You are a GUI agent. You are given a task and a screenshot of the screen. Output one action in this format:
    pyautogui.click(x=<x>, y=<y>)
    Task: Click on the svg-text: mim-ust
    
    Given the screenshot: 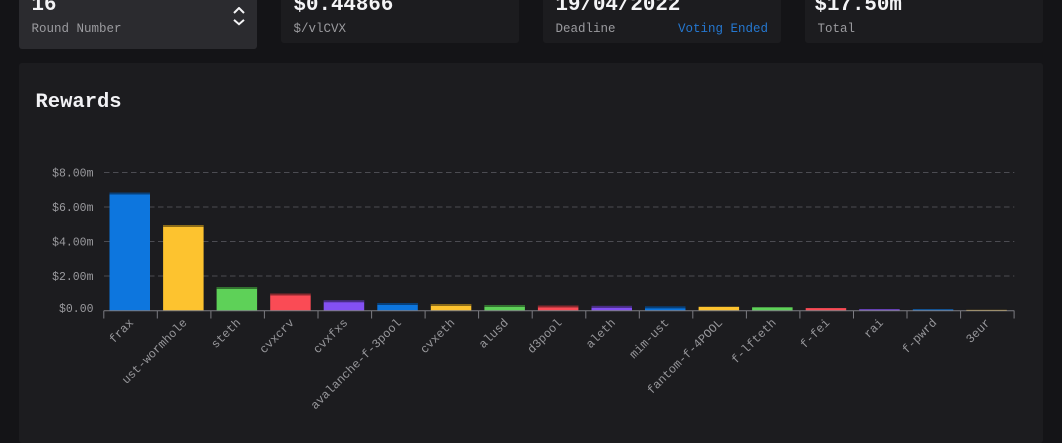 What is the action you would take?
    pyautogui.click(x=650, y=339)
    